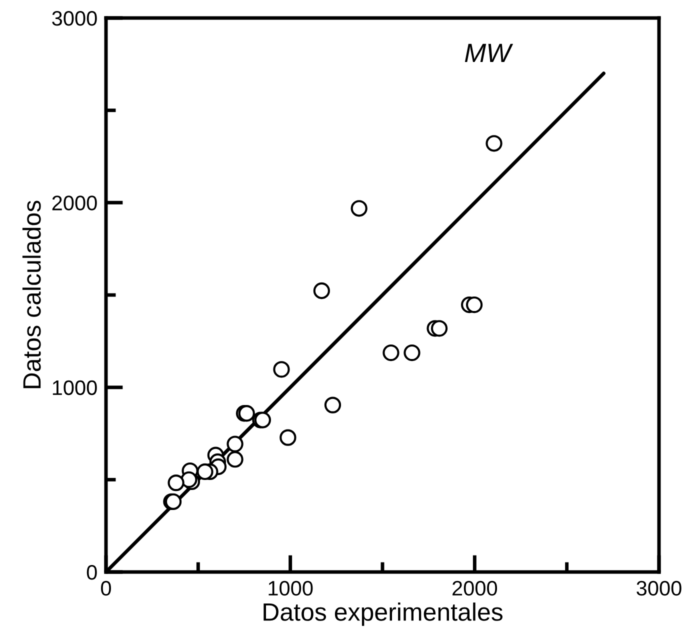 Image resolution: width=688 pixels, height=643 pixels. What do you see at coordinates (475, 588) in the screenshot?
I see `x-tick-label: 2000` at bounding box center [475, 588].